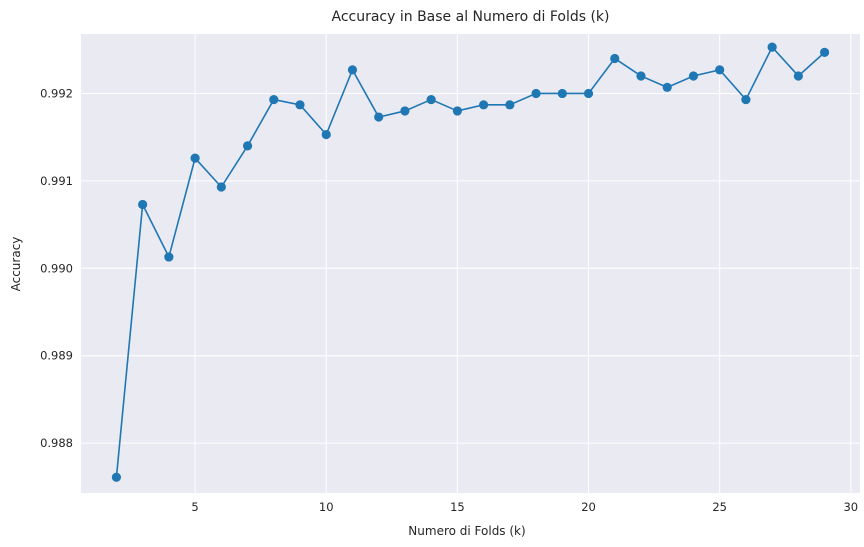 The height and width of the screenshot is (547, 864). I want to click on chart-title: Accuracy in Base al Numero di Folds (k), so click(471, 17).